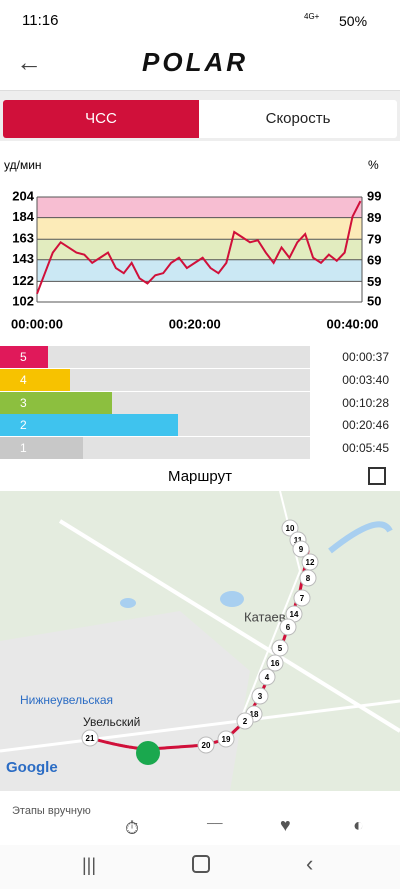 This screenshot has width=400, height=889. What do you see at coordinates (23, 258) in the screenshot?
I see `y-tick-label: 143` at bounding box center [23, 258].